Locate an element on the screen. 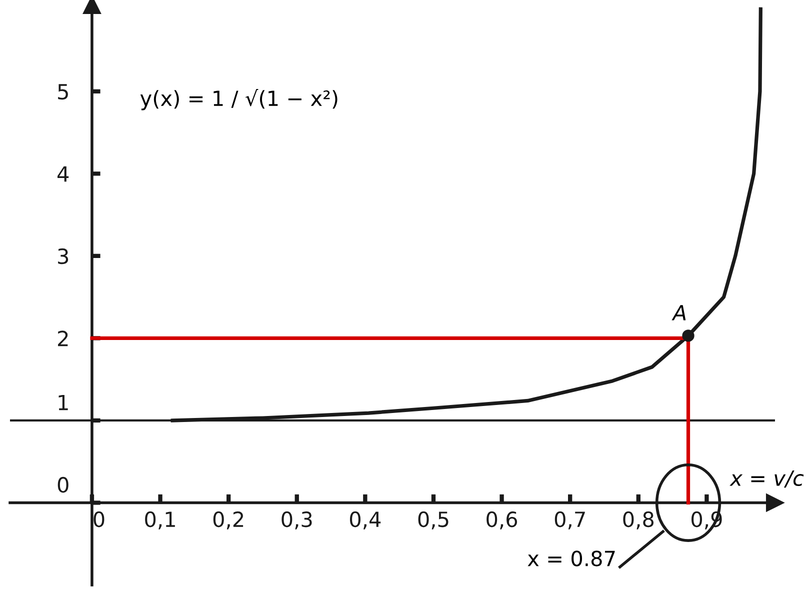 The image size is (808, 594). y-tick-label: 2 is located at coordinates (63, 338).